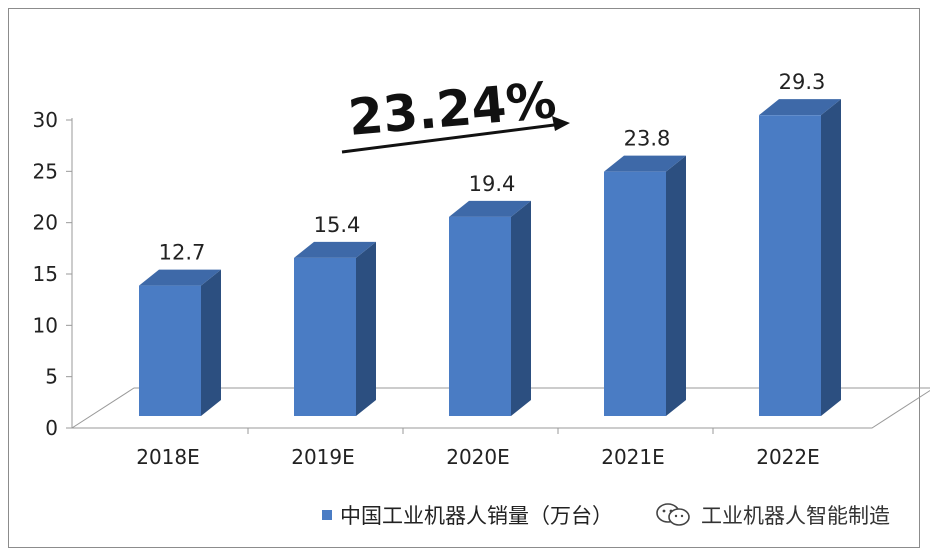 The width and height of the screenshot is (930, 558). Describe the element at coordinates (492, 184) in the screenshot. I see `data-label: 19.4` at that location.